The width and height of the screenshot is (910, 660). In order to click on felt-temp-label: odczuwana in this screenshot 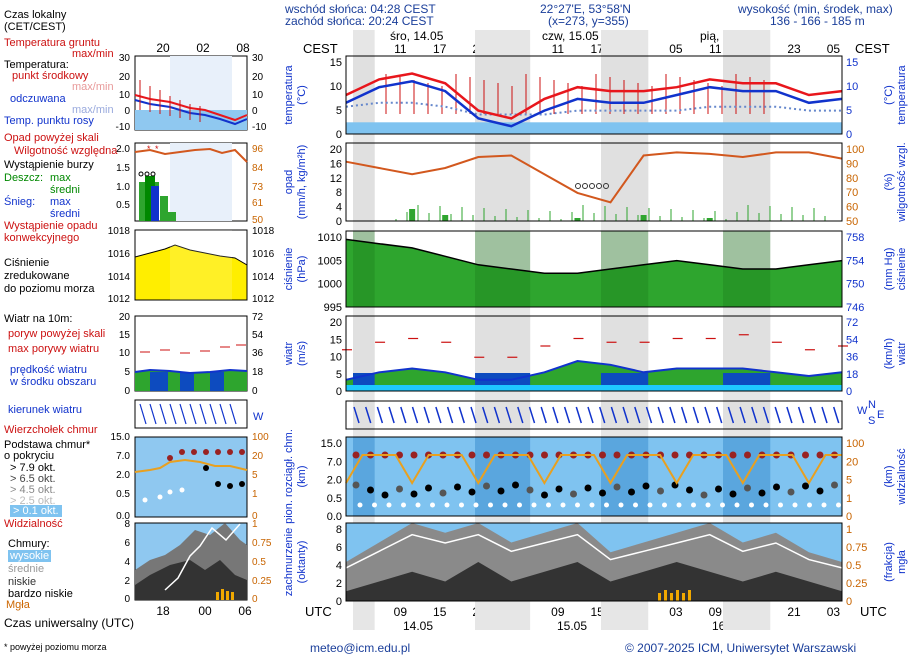, I will do `click(38, 99)`.